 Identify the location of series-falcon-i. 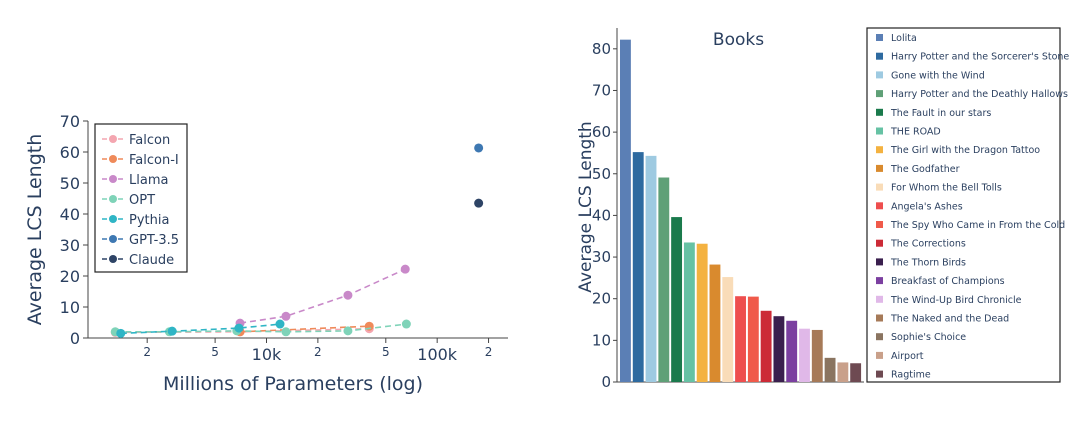
(304, 329).